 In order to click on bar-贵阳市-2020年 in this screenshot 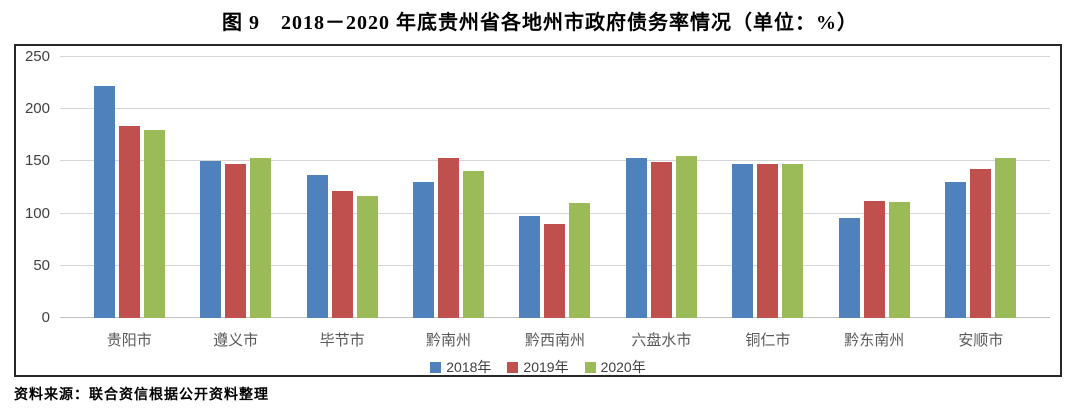, I will do `click(154, 224)`.